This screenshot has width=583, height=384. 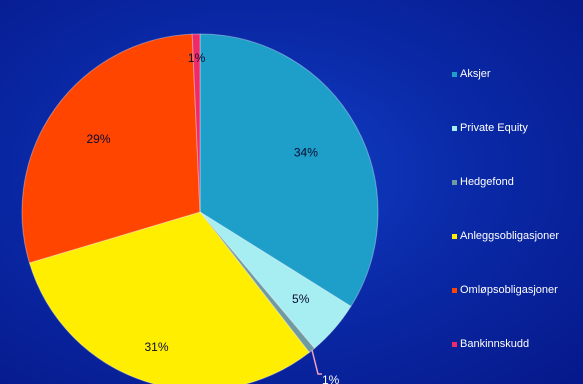 I want to click on legend-label-hedgefond: Hedgefond, so click(x=487, y=182).